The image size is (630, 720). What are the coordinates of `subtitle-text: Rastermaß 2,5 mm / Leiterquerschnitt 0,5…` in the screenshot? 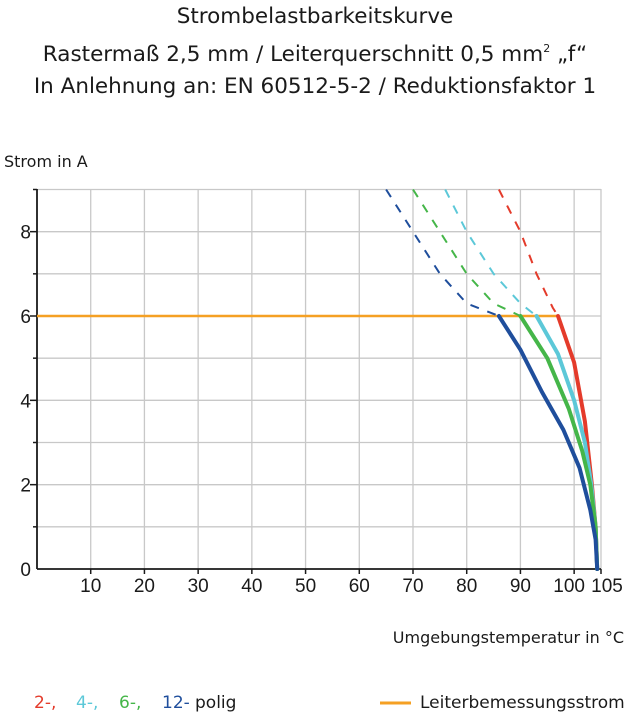 It's located at (293, 54).